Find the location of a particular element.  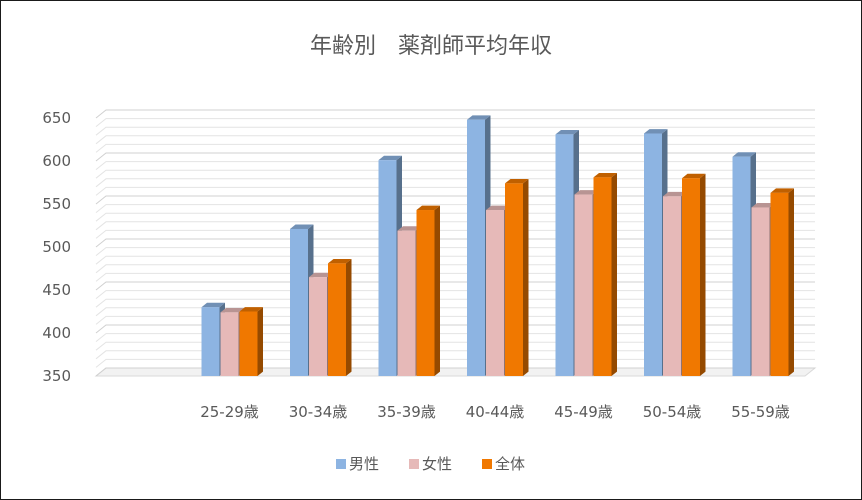

x-tick-label: 25-29歳 is located at coordinates (229, 412).